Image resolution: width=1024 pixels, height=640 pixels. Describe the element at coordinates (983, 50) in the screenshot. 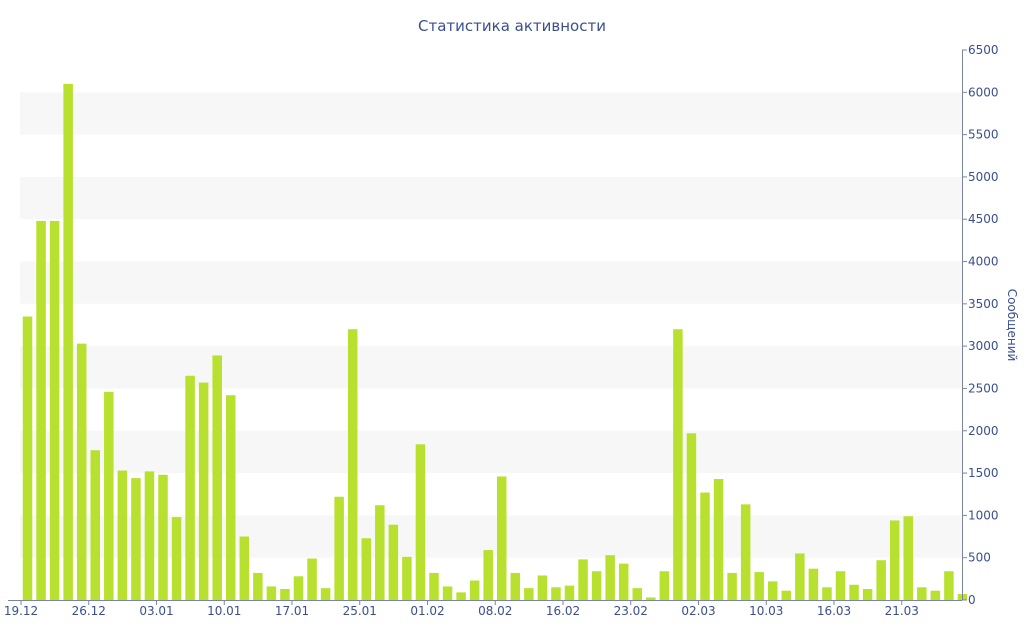

I see `y-tick-label: 6500` at that location.